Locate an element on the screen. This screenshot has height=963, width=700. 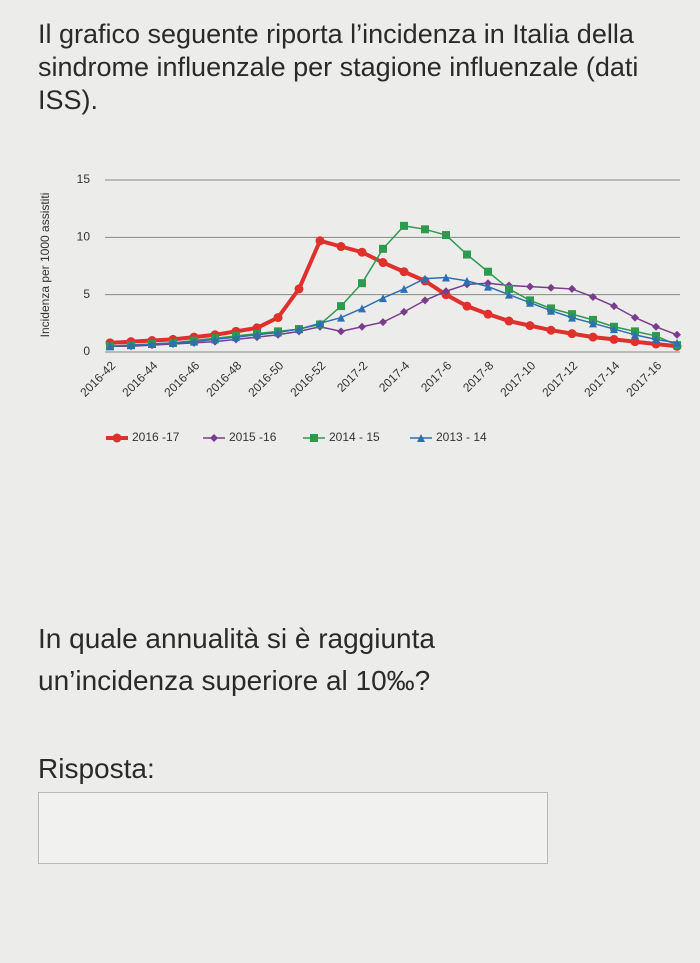
legend-label: 2016 -17 is located at coordinates (156, 437).